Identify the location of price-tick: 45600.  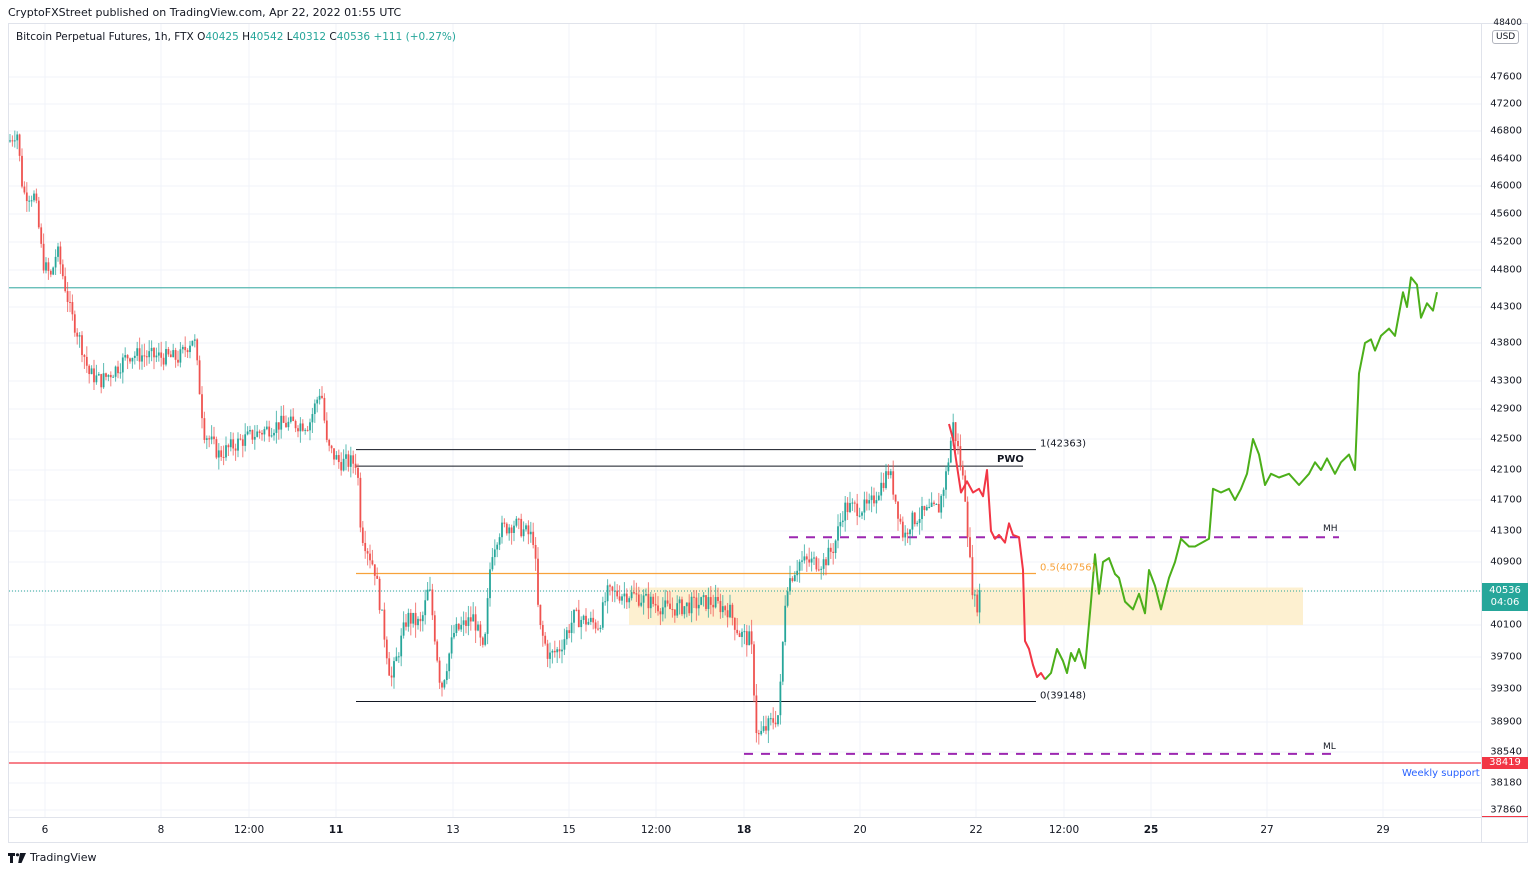
(1506, 214).